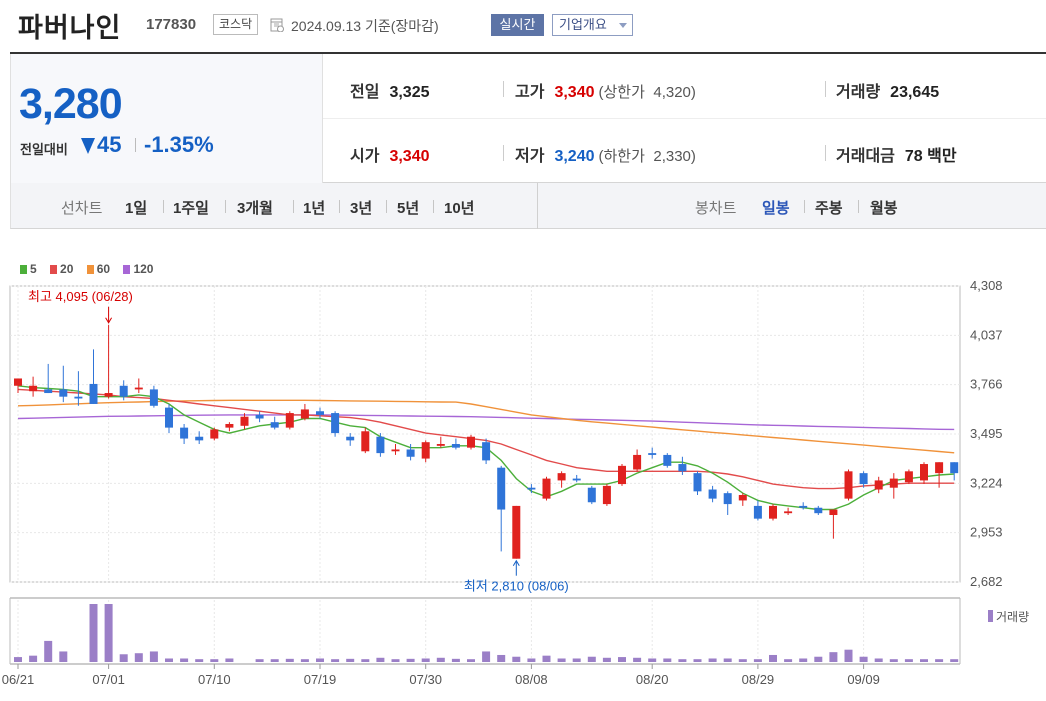 This screenshot has height=701, width=1046. What do you see at coordinates (592, 25) in the screenshot?
I see `company-overview-dropdown: 기업개요` at bounding box center [592, 25].